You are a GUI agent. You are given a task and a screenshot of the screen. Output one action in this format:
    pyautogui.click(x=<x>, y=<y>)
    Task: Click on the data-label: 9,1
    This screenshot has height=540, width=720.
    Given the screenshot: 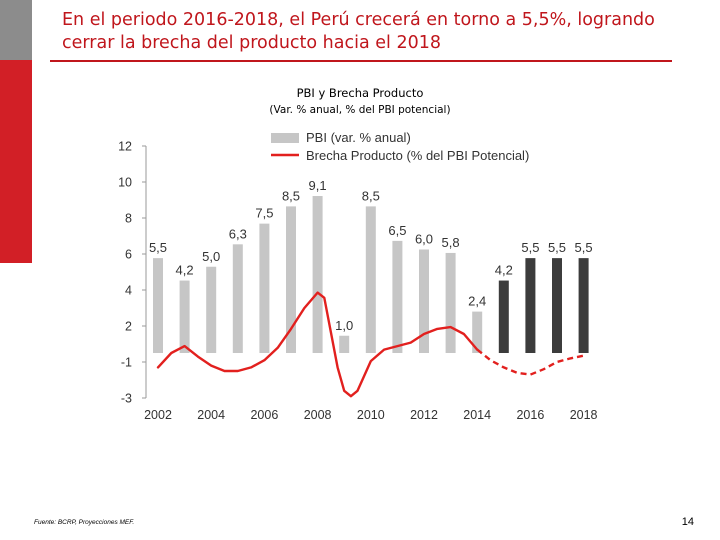 What is the action you would take?
    pyautogui.click(x=318, y=185)
    